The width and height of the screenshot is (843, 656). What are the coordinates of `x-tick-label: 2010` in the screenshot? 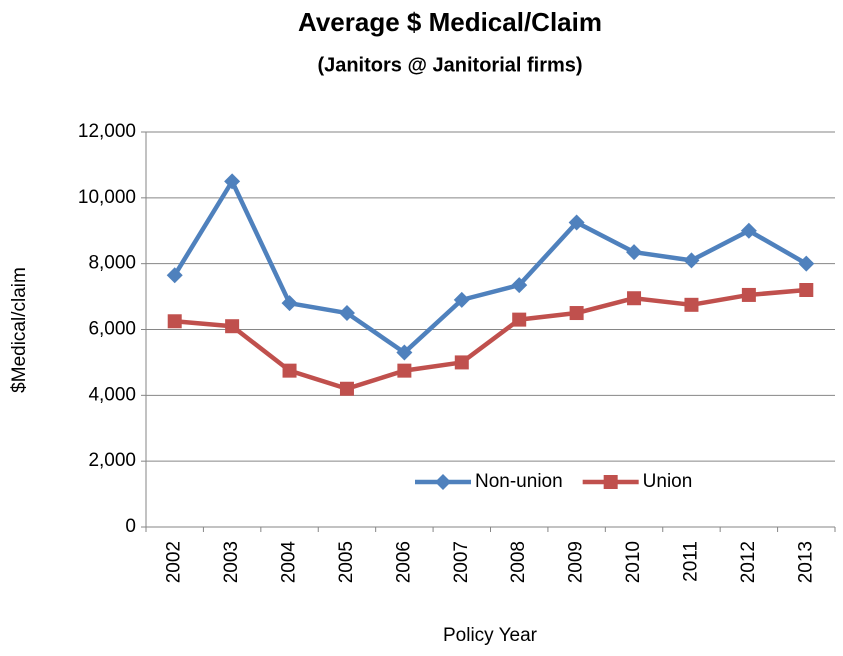 It's located at (633, 562).